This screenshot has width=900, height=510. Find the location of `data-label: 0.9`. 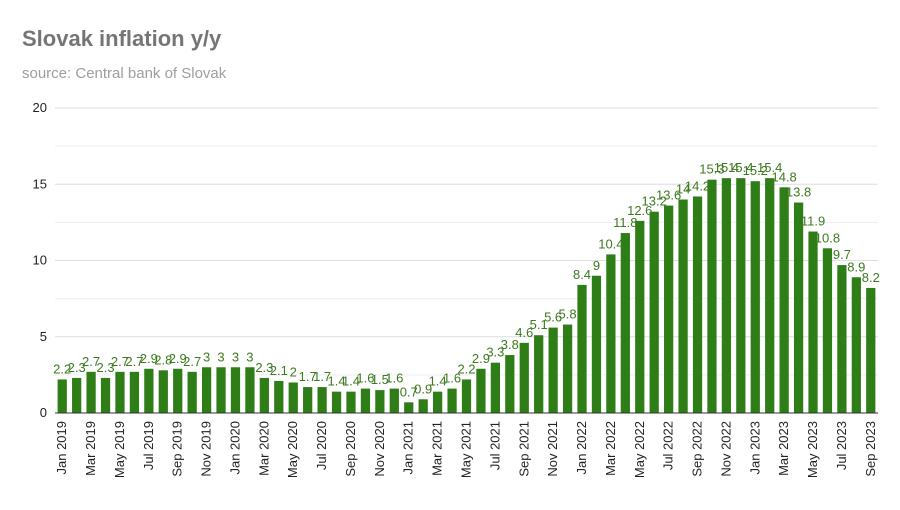

data-label: 0.9 is located at coordinates (423, 388).